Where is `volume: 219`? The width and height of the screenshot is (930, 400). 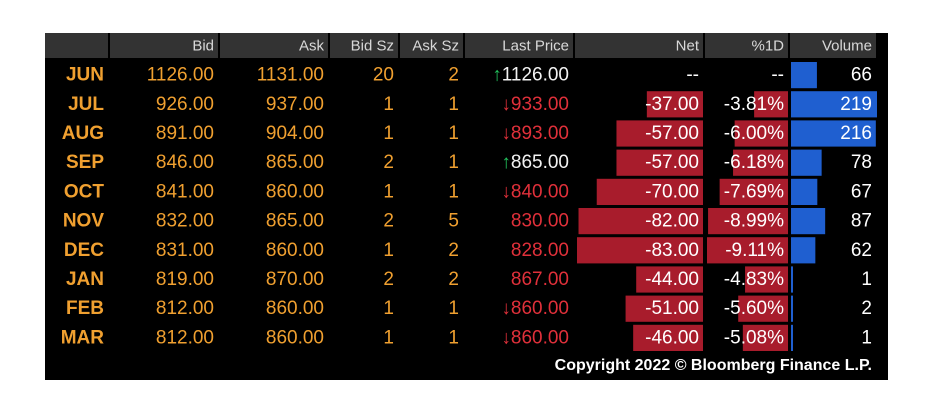 volume: 219 is located at coordinates (856, 104).